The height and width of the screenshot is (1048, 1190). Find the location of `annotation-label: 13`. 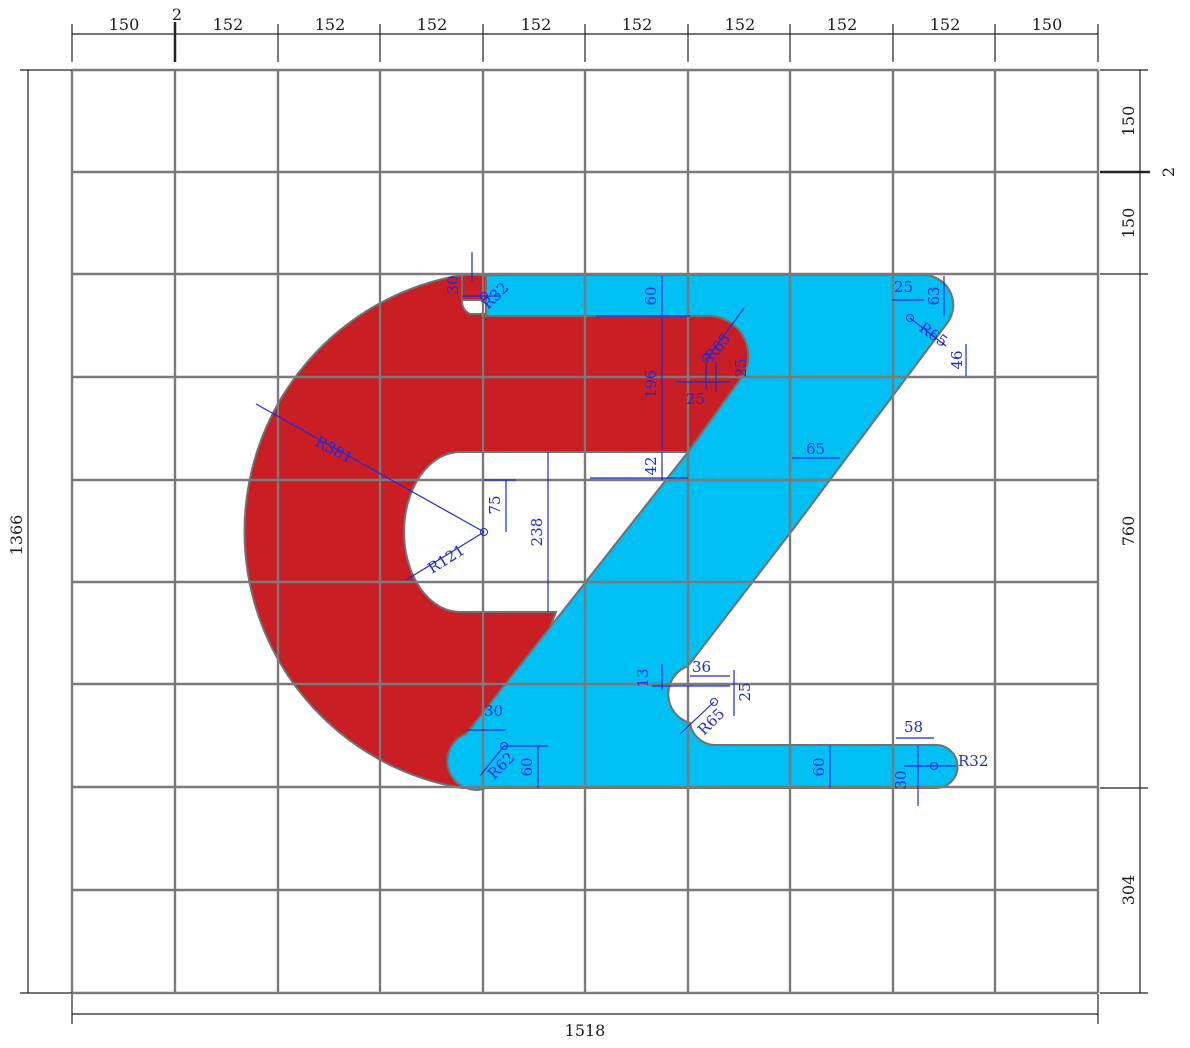

annotation-label: 13 is located at coordinates (643, 677).